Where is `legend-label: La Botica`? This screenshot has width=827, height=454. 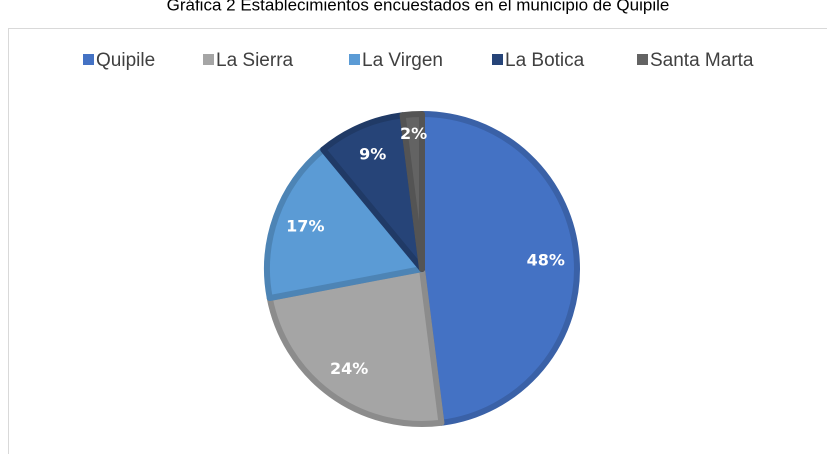
legend-label: La Botica is located at coordinates (545, 60).